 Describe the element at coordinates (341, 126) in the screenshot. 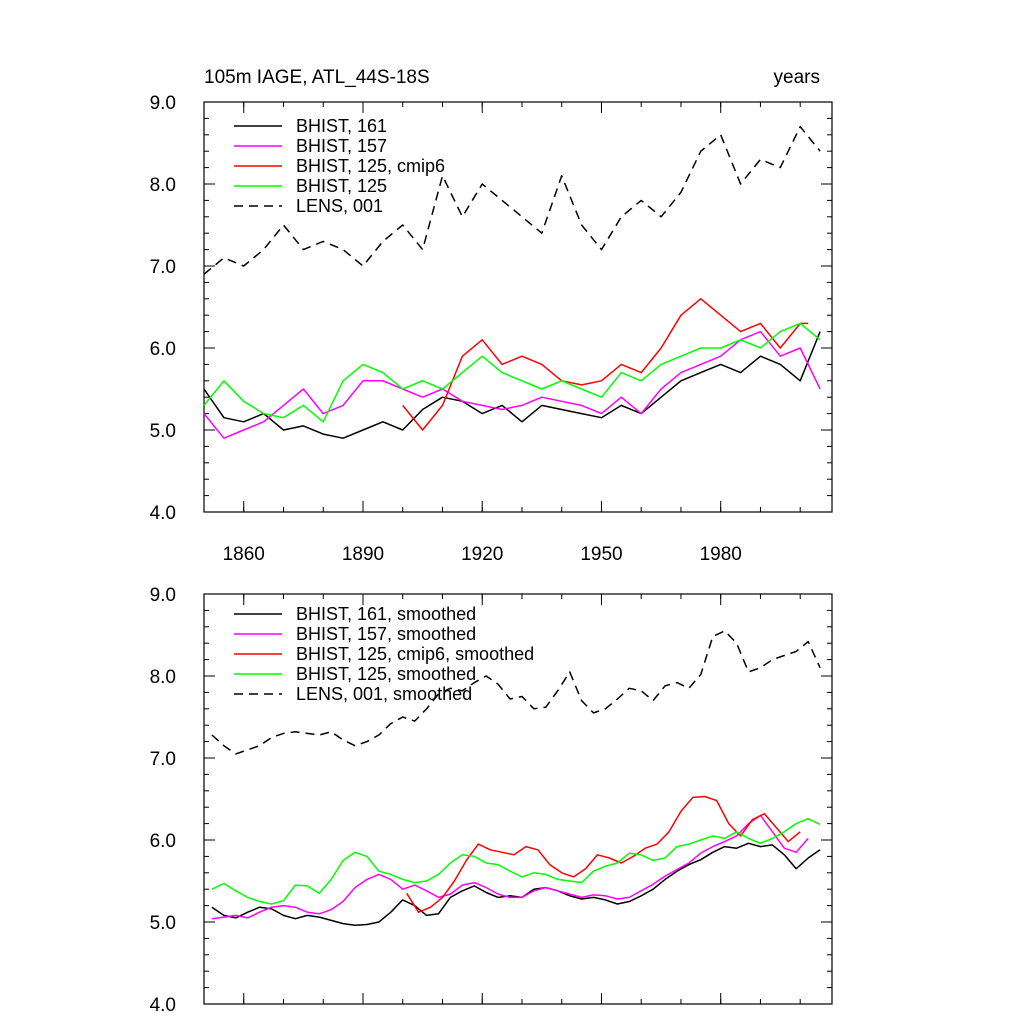

I see `legend-label: BHIST, 161` at that location.